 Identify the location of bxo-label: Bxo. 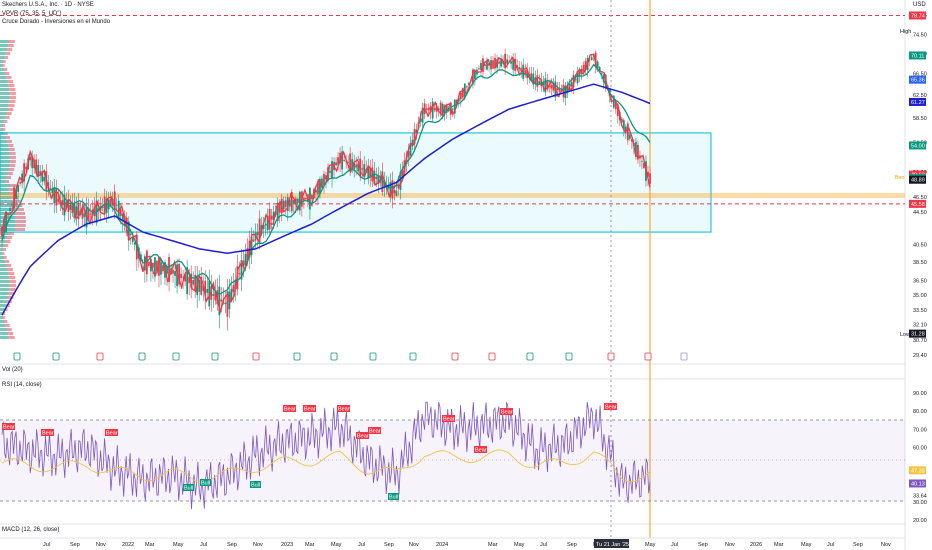
(899, 178).